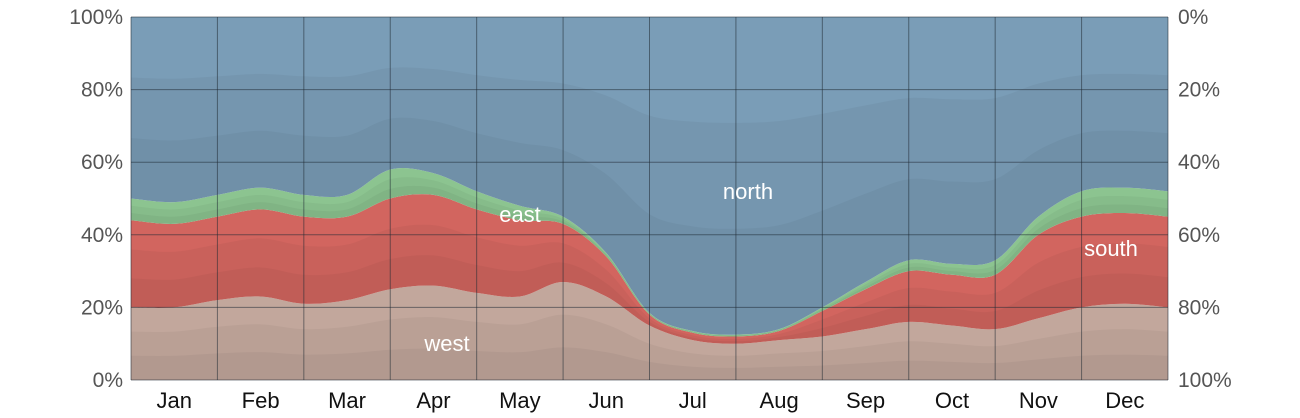  I want to click on left-tick-label: 100%, so click(96, 17).